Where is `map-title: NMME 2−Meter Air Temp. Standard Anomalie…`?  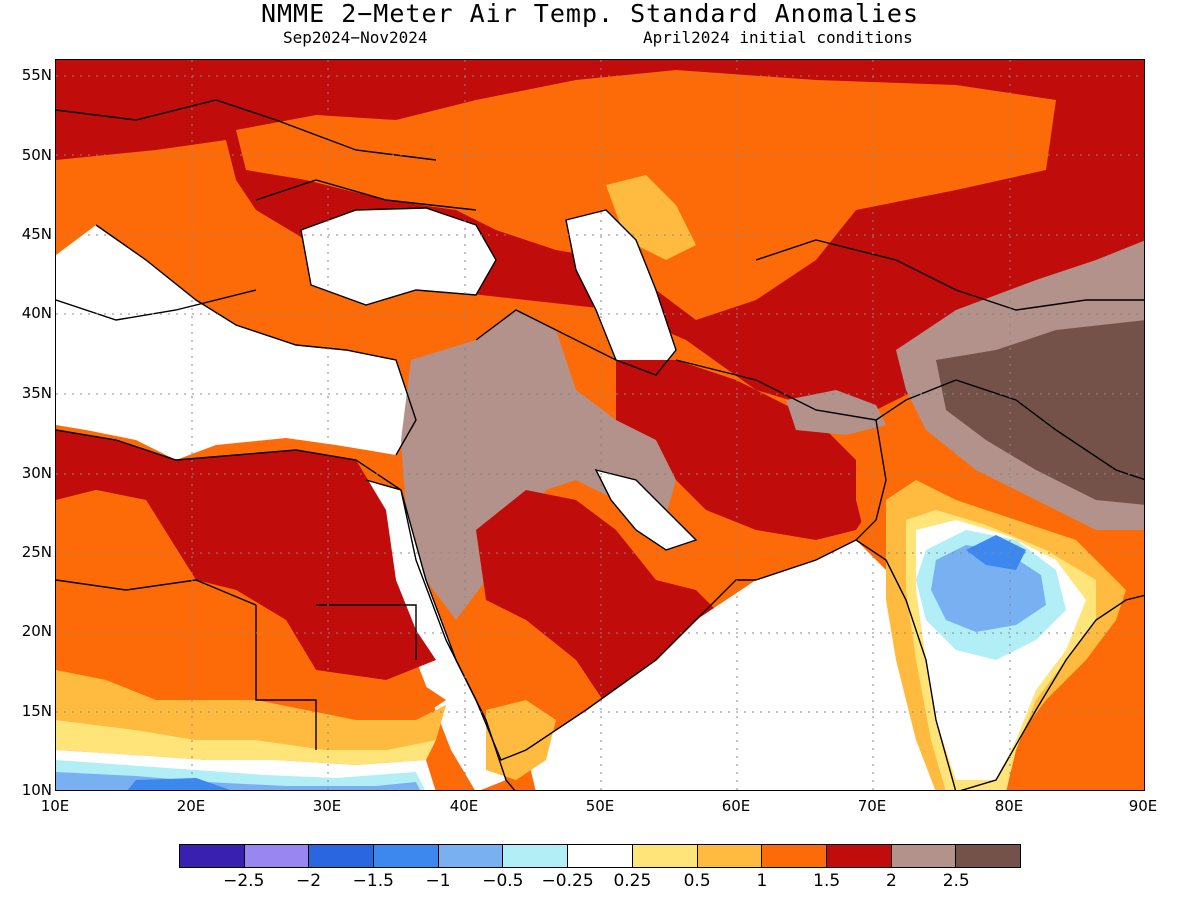
map-title: NMME 2−Meter Air Temp. Standard Anomalie… is located at coordinates (590, 14).